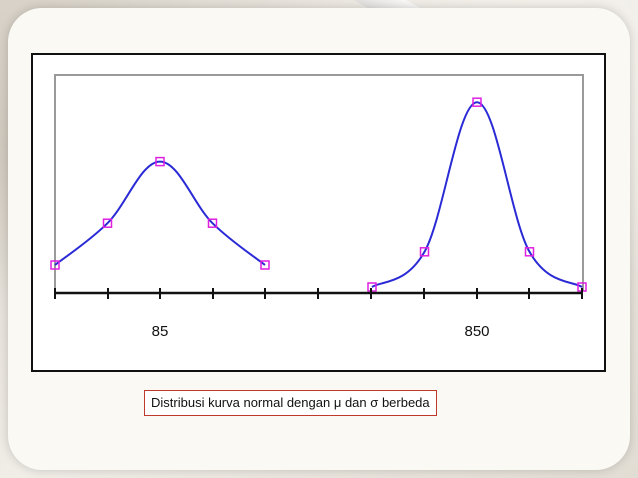 Image resolution: width=638 pixels, height=478 pixels. What do you see at coordinates (241, 402) in the screenshot?
I see `caption-prefix: Distribusi kurva normal dengan` at bounding box center [241, 402].